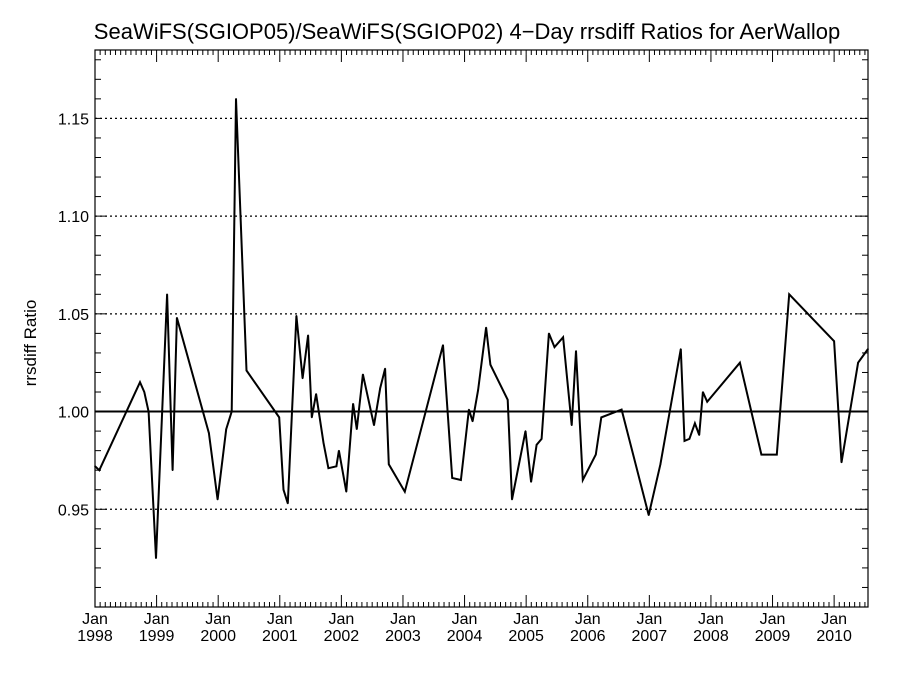  What do you see at coordinates (834, 636) in the screenshot?
I see `x-tick-label-year: 2010` at bounding box center [834, 636].